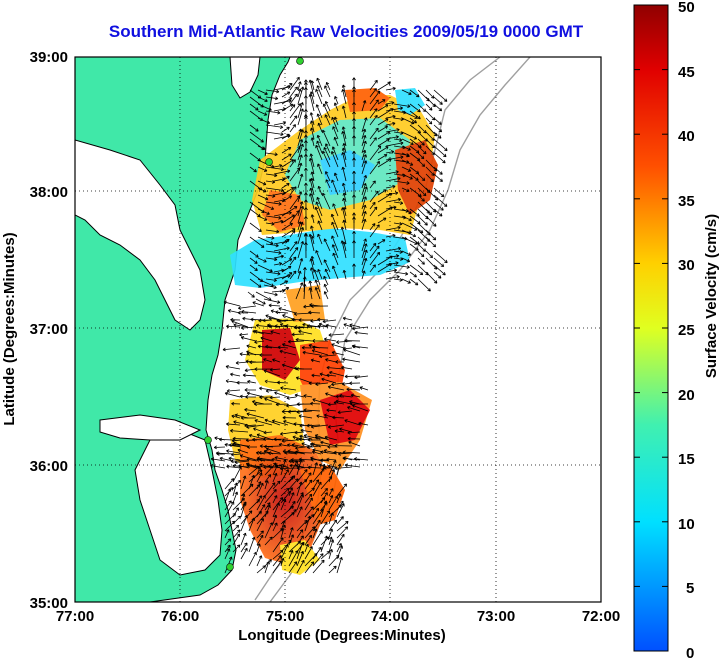  Describe the element at coordinates (9, 328) in the screenshot. I see `y-axis-label: Latitude (Degrees:Minutes)` at that location.